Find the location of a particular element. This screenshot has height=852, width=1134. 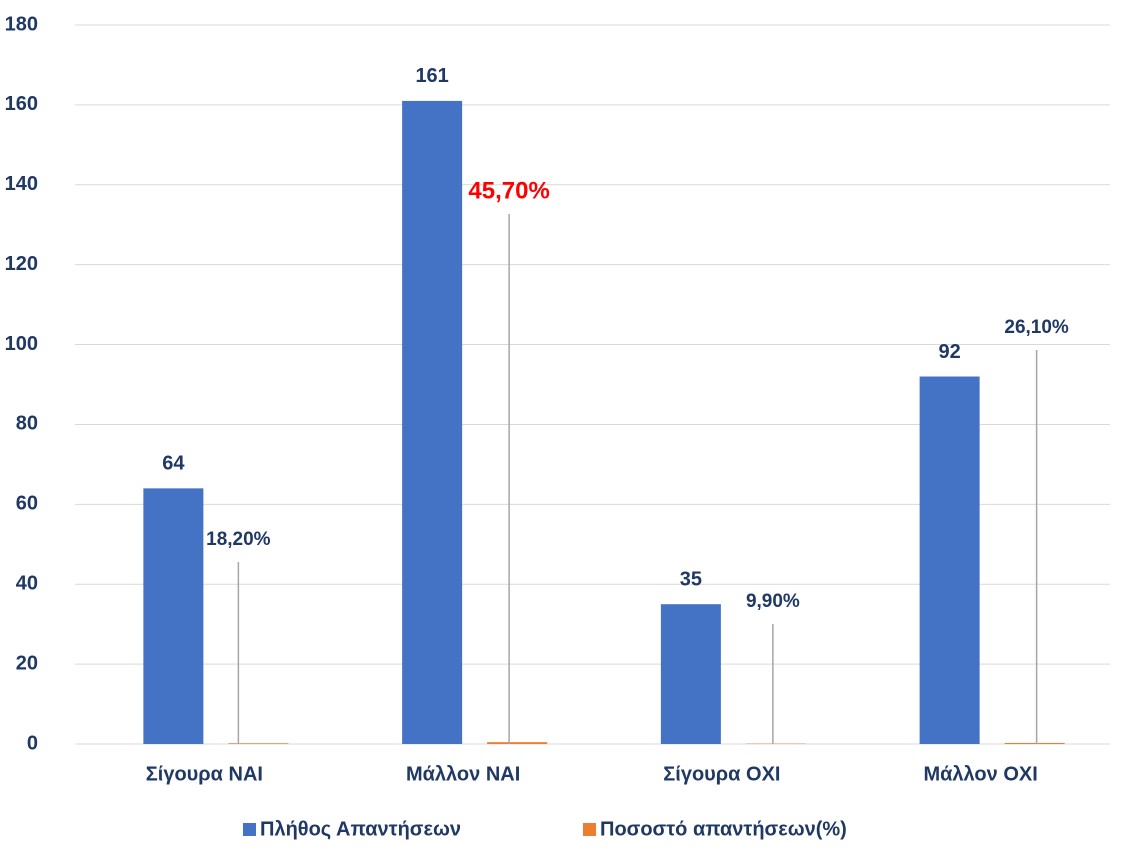

y-tick-label: 140 is located at coordinates (21, 184).